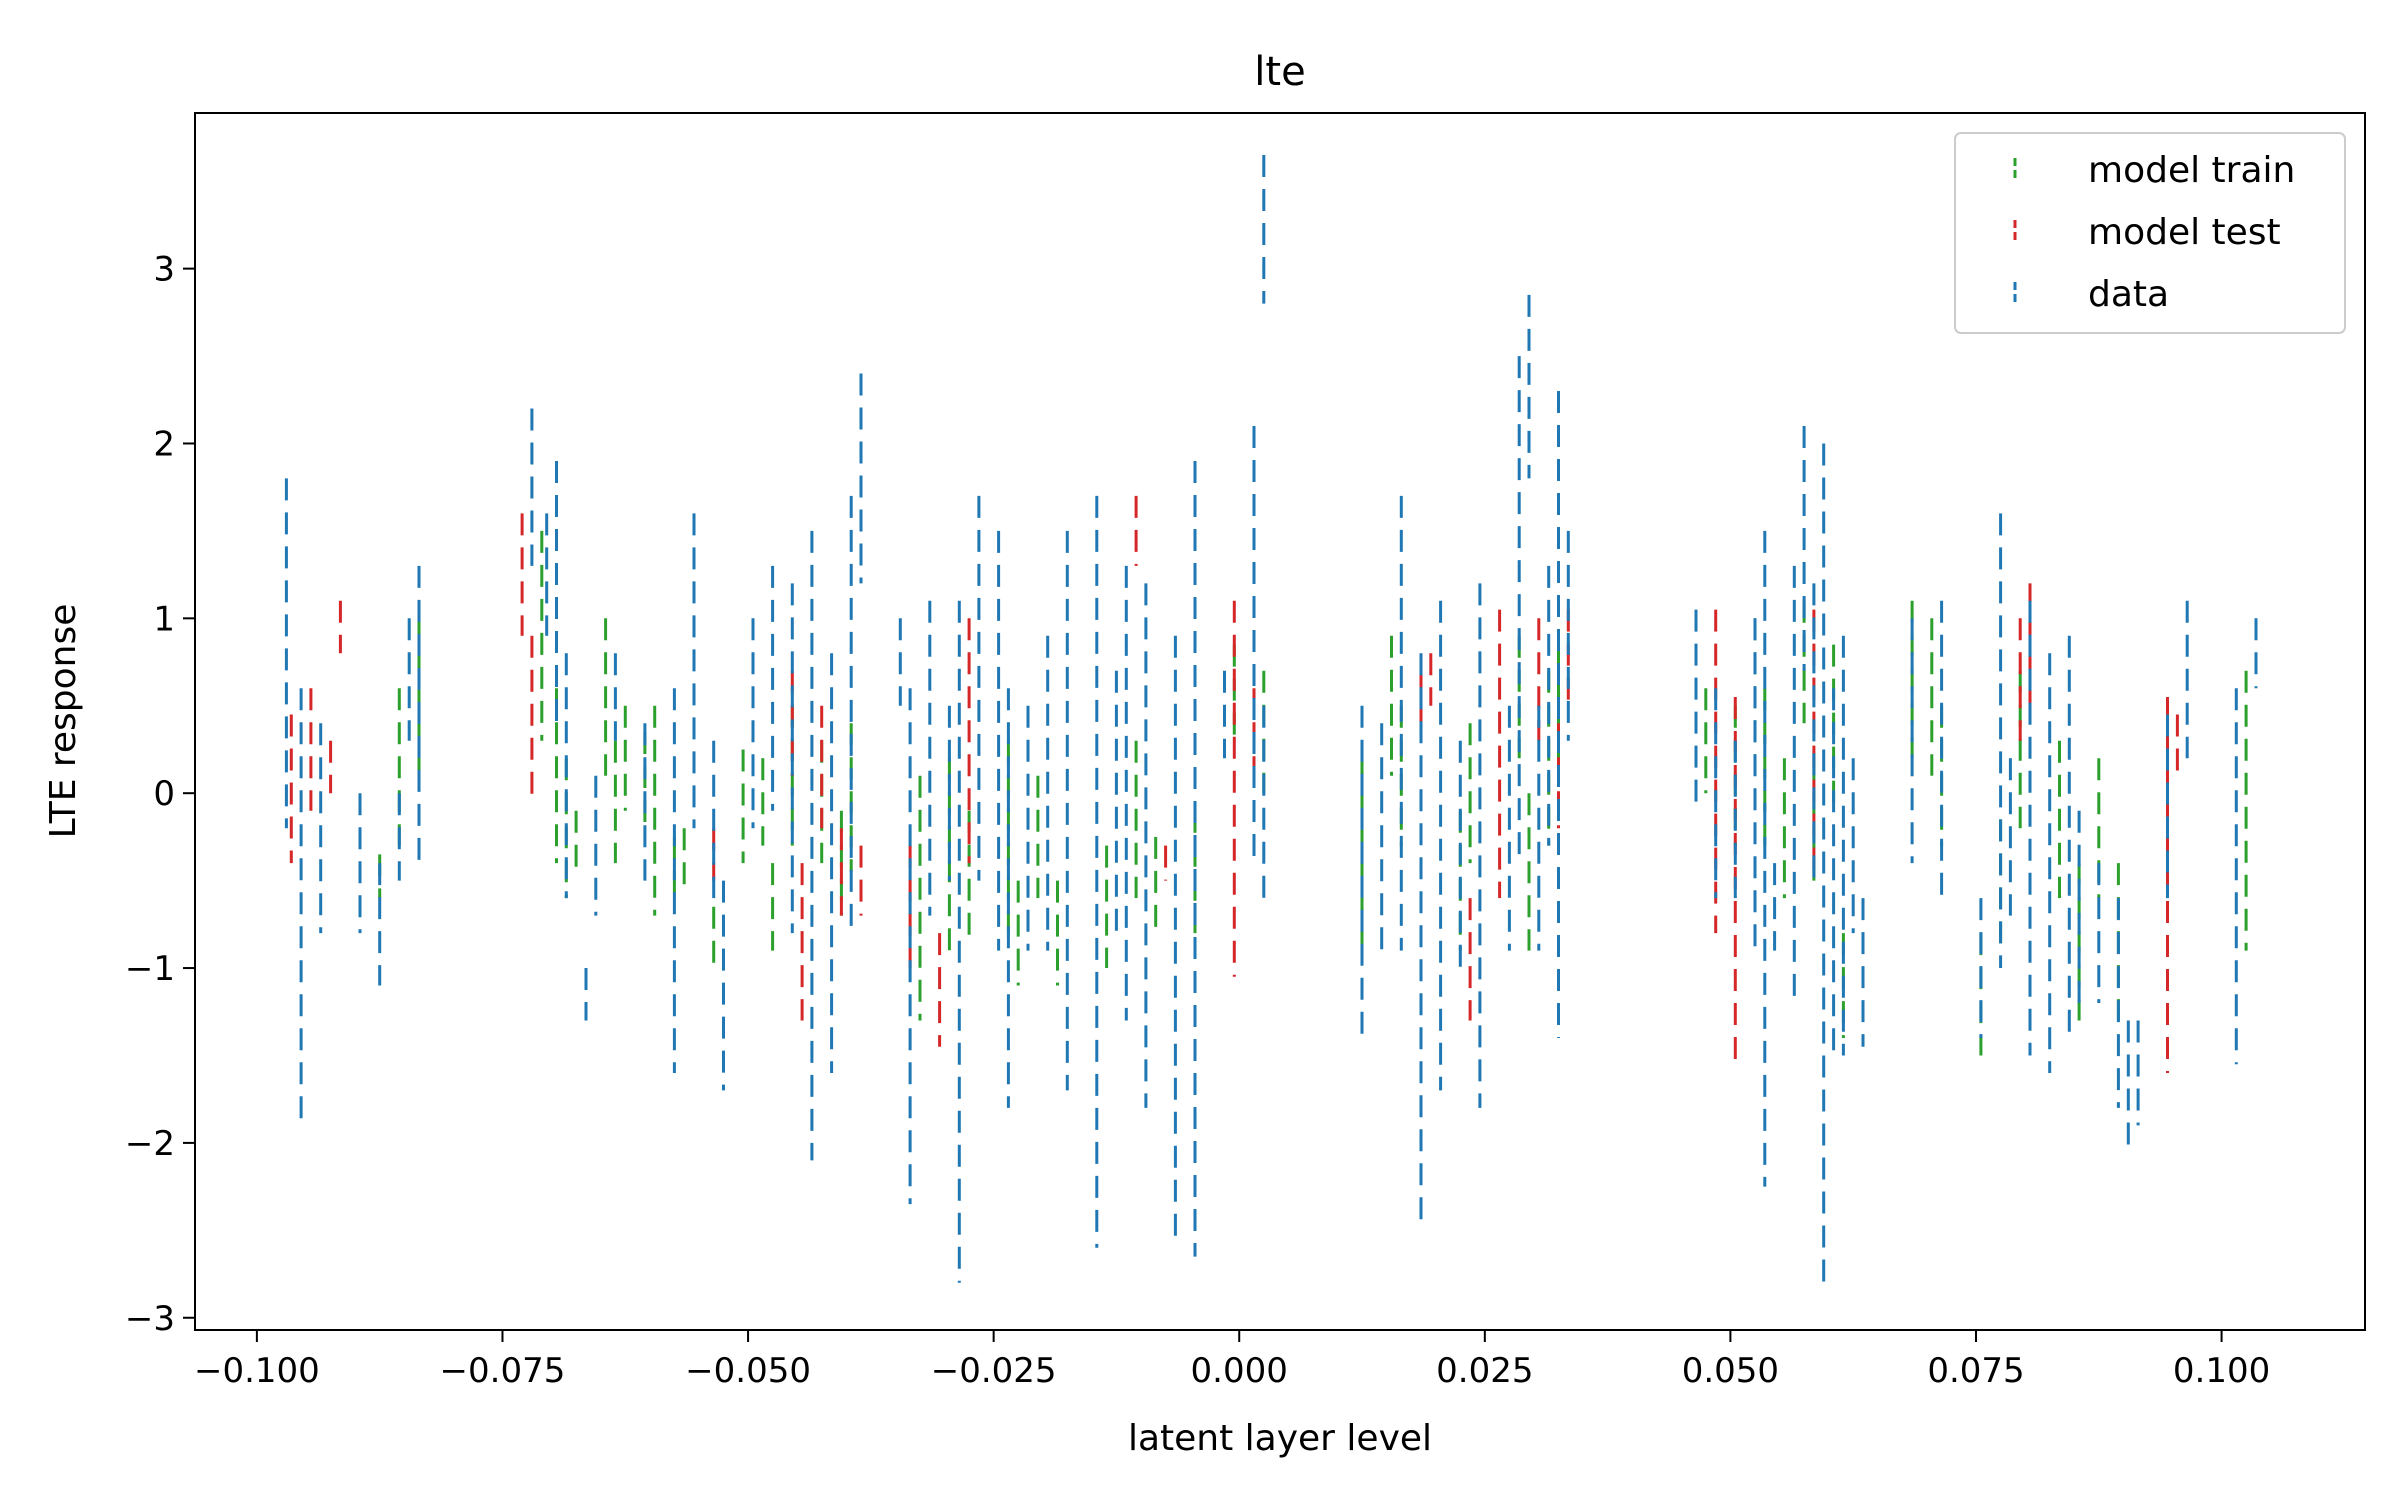 The width and height of the screenshot is (2400, 1500). What do you see at coordinates (164, 270) in the screenshot?
I see `y-tick-label: 3` at bounding box center [164, 270].